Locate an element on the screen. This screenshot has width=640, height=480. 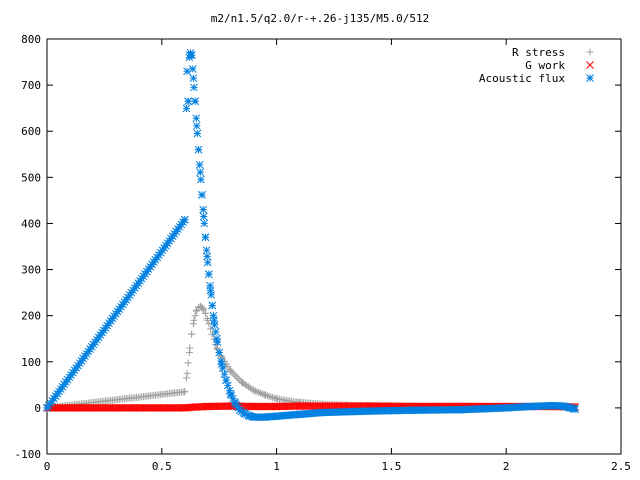
y-tick-label: 200 is located at coordinates (31, 316).